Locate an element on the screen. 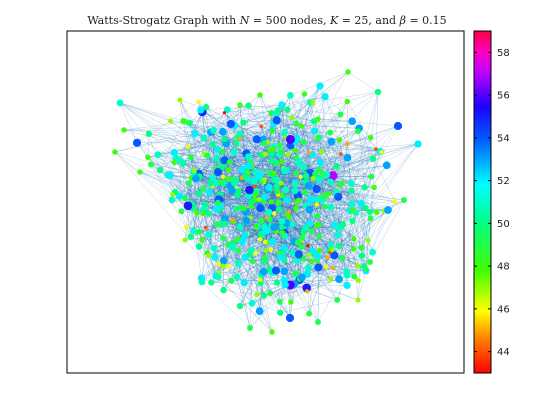  colorbar-tick-label: 48 is located at coordinates (503, 267).